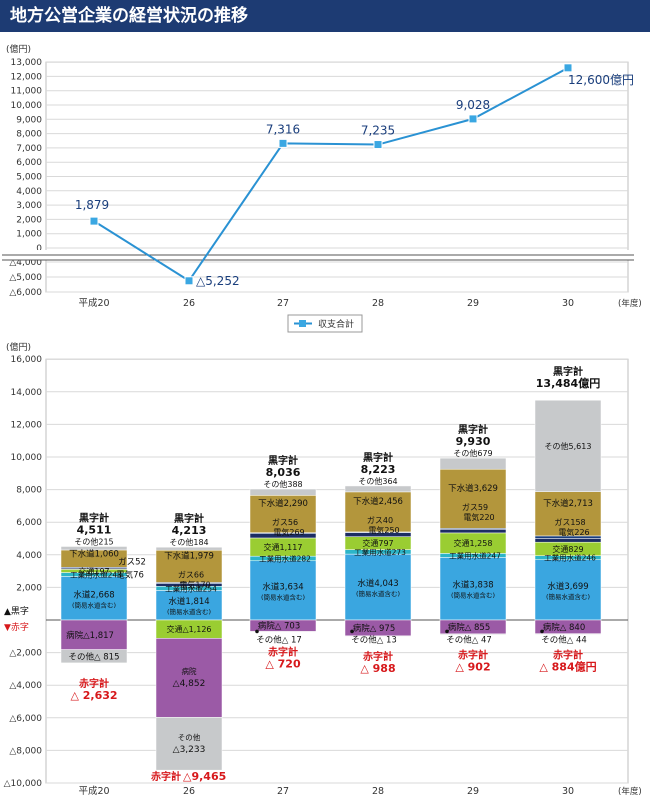 The image size is (650, 798). What do you see at coordinates (93, 594) in the screenshot?
I see `segment-label: 水道2,668` at bounding box center [93, 594].